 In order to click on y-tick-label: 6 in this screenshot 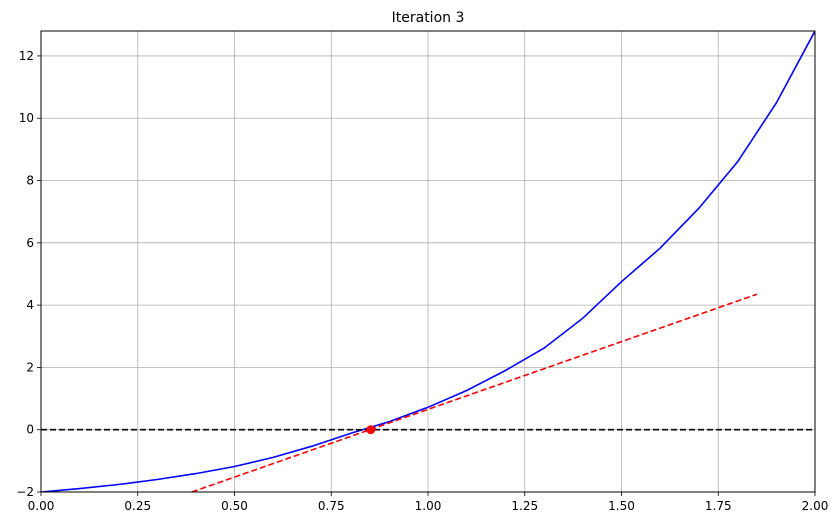, I will do `click(30, 243)`.